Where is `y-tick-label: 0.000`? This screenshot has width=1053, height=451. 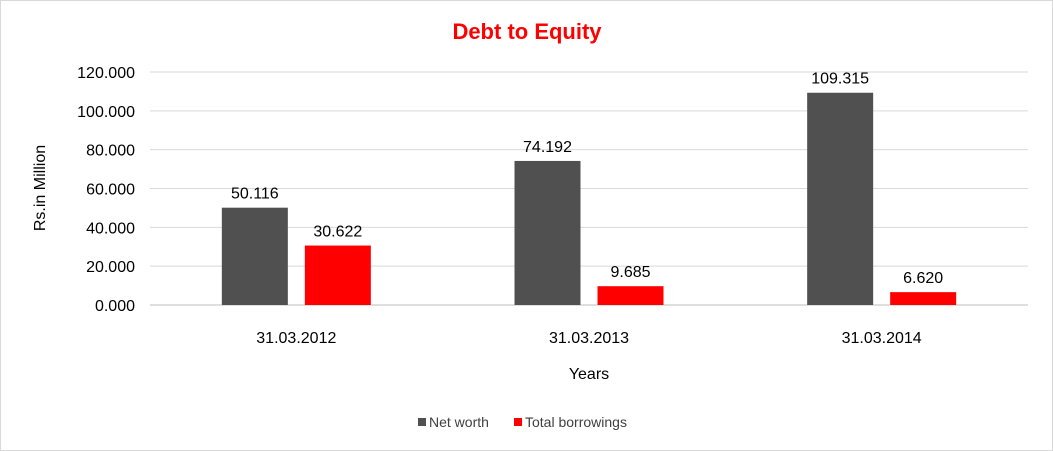
y-tick-label: 0.000 is located at coordinates (115, 306).